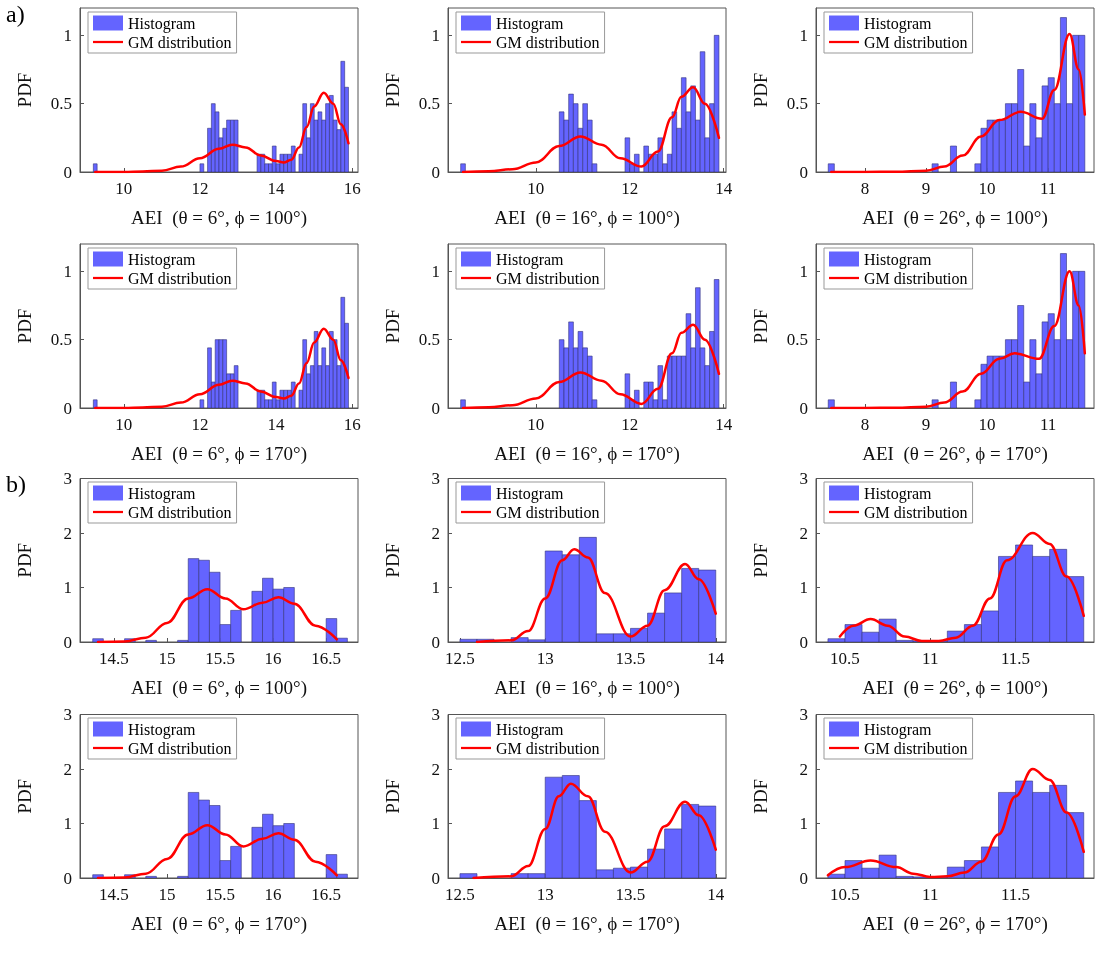 This screenshot has height=957, width=1105. I want to click on x-tick-label: 15, so click(167, 658).